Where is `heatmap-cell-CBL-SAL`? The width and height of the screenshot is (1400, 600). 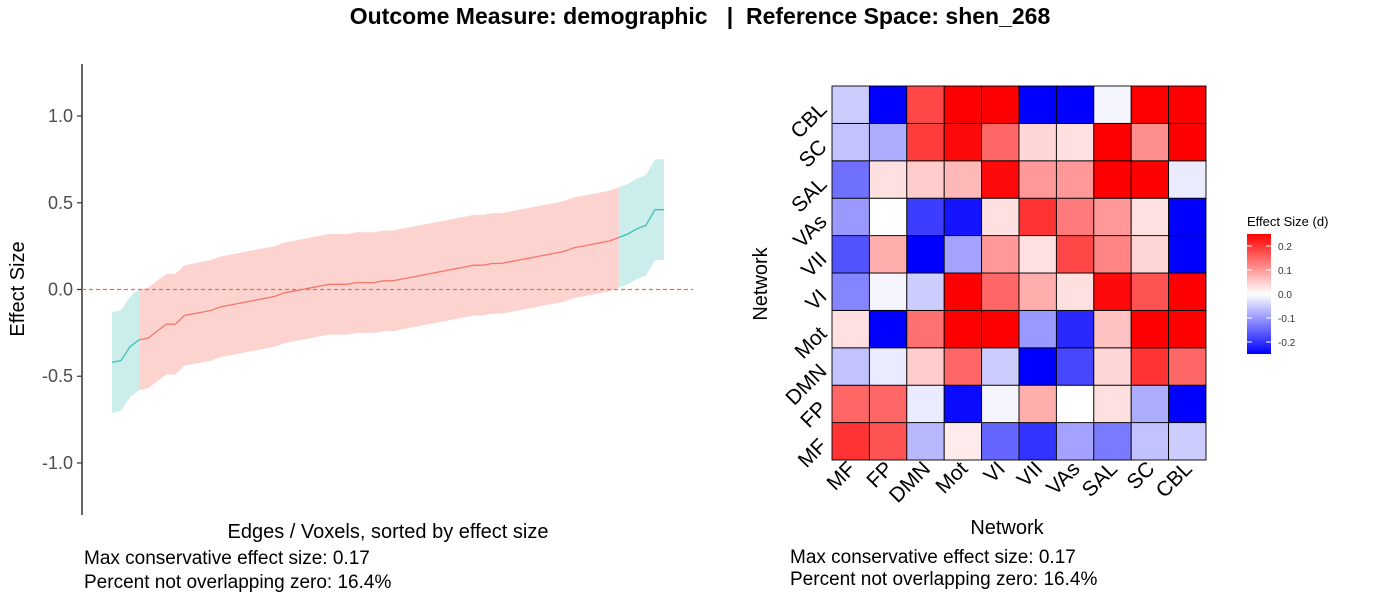 heatmap-cell-CBL-SAL is located at coordinates (1112, 104).